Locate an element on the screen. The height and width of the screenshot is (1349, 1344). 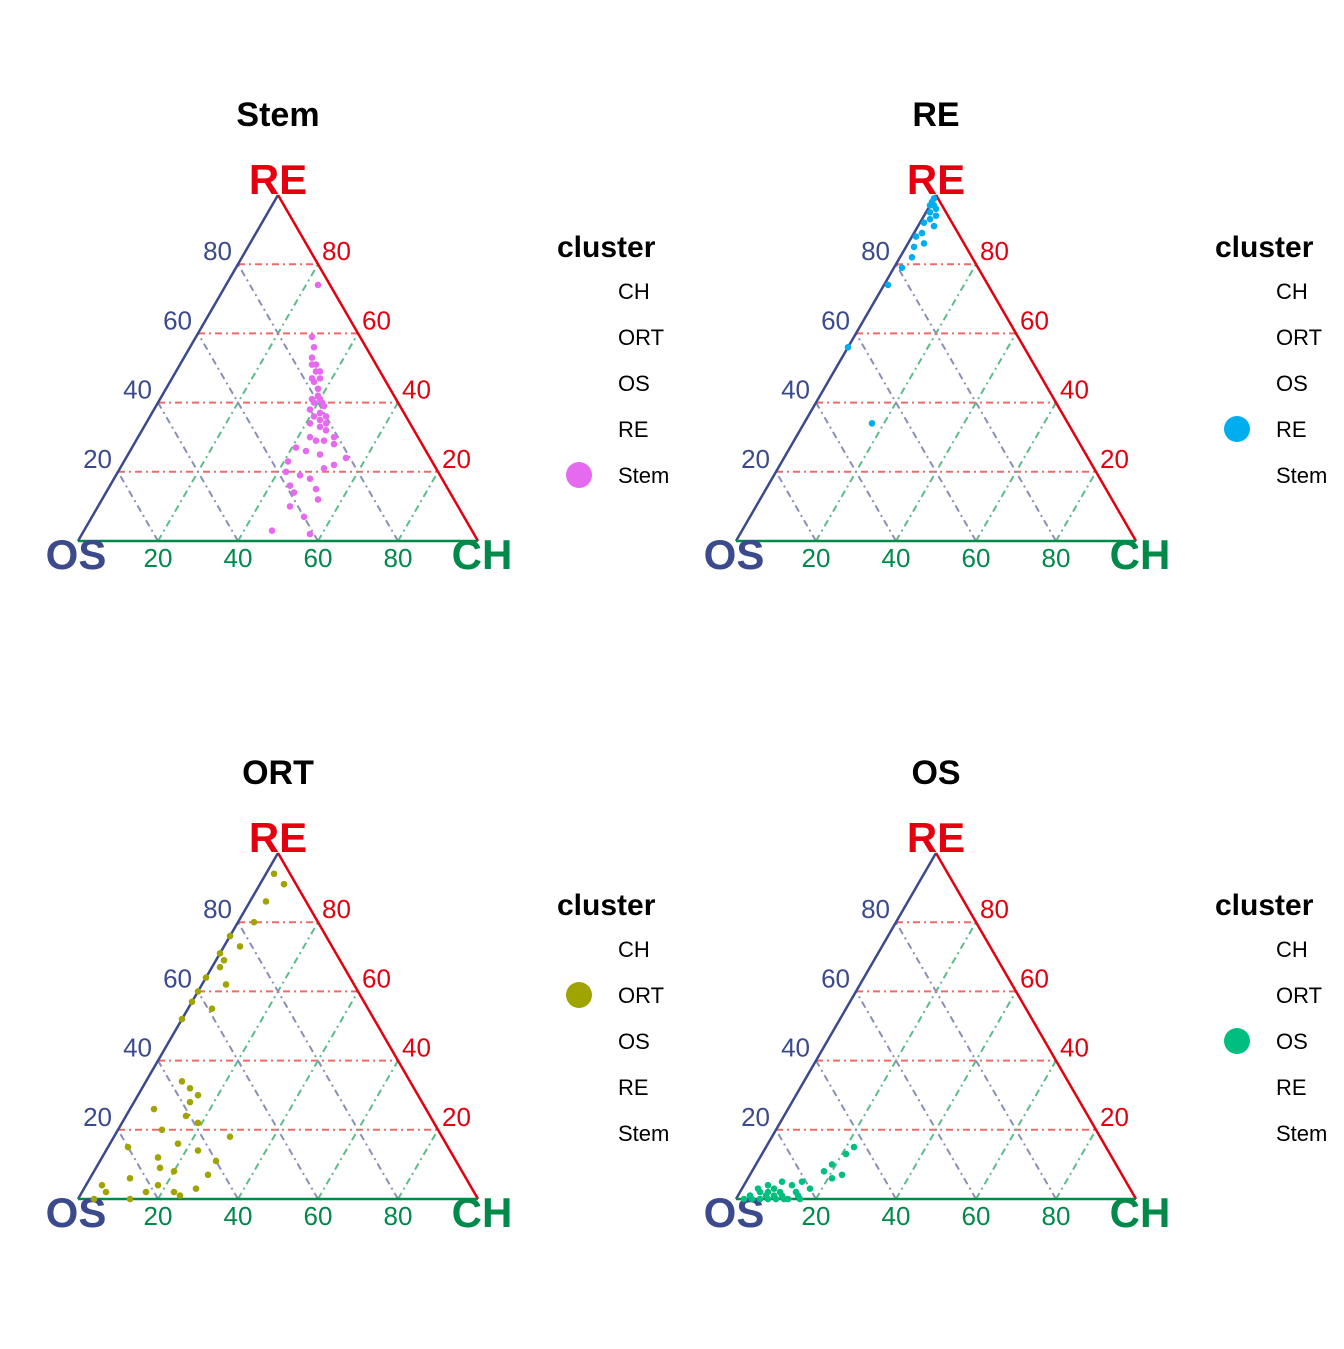
legend-key-ort is located at coordinates (579, 995).